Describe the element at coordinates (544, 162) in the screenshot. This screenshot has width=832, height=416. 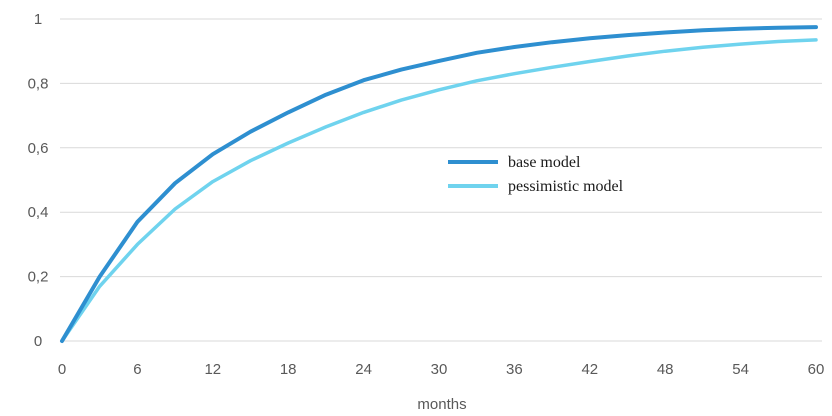
I see `legend-label-base-model: base model` at that location.